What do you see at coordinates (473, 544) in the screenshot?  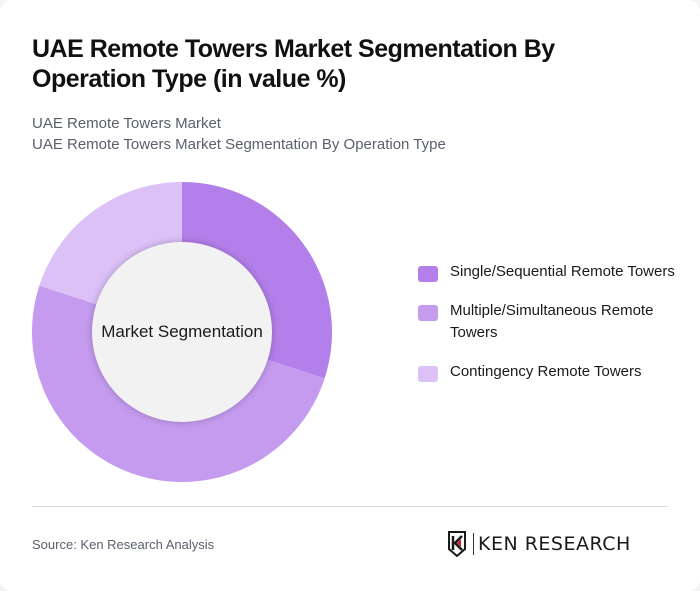 I see `logo-separator` at bounding box center [473, 544].